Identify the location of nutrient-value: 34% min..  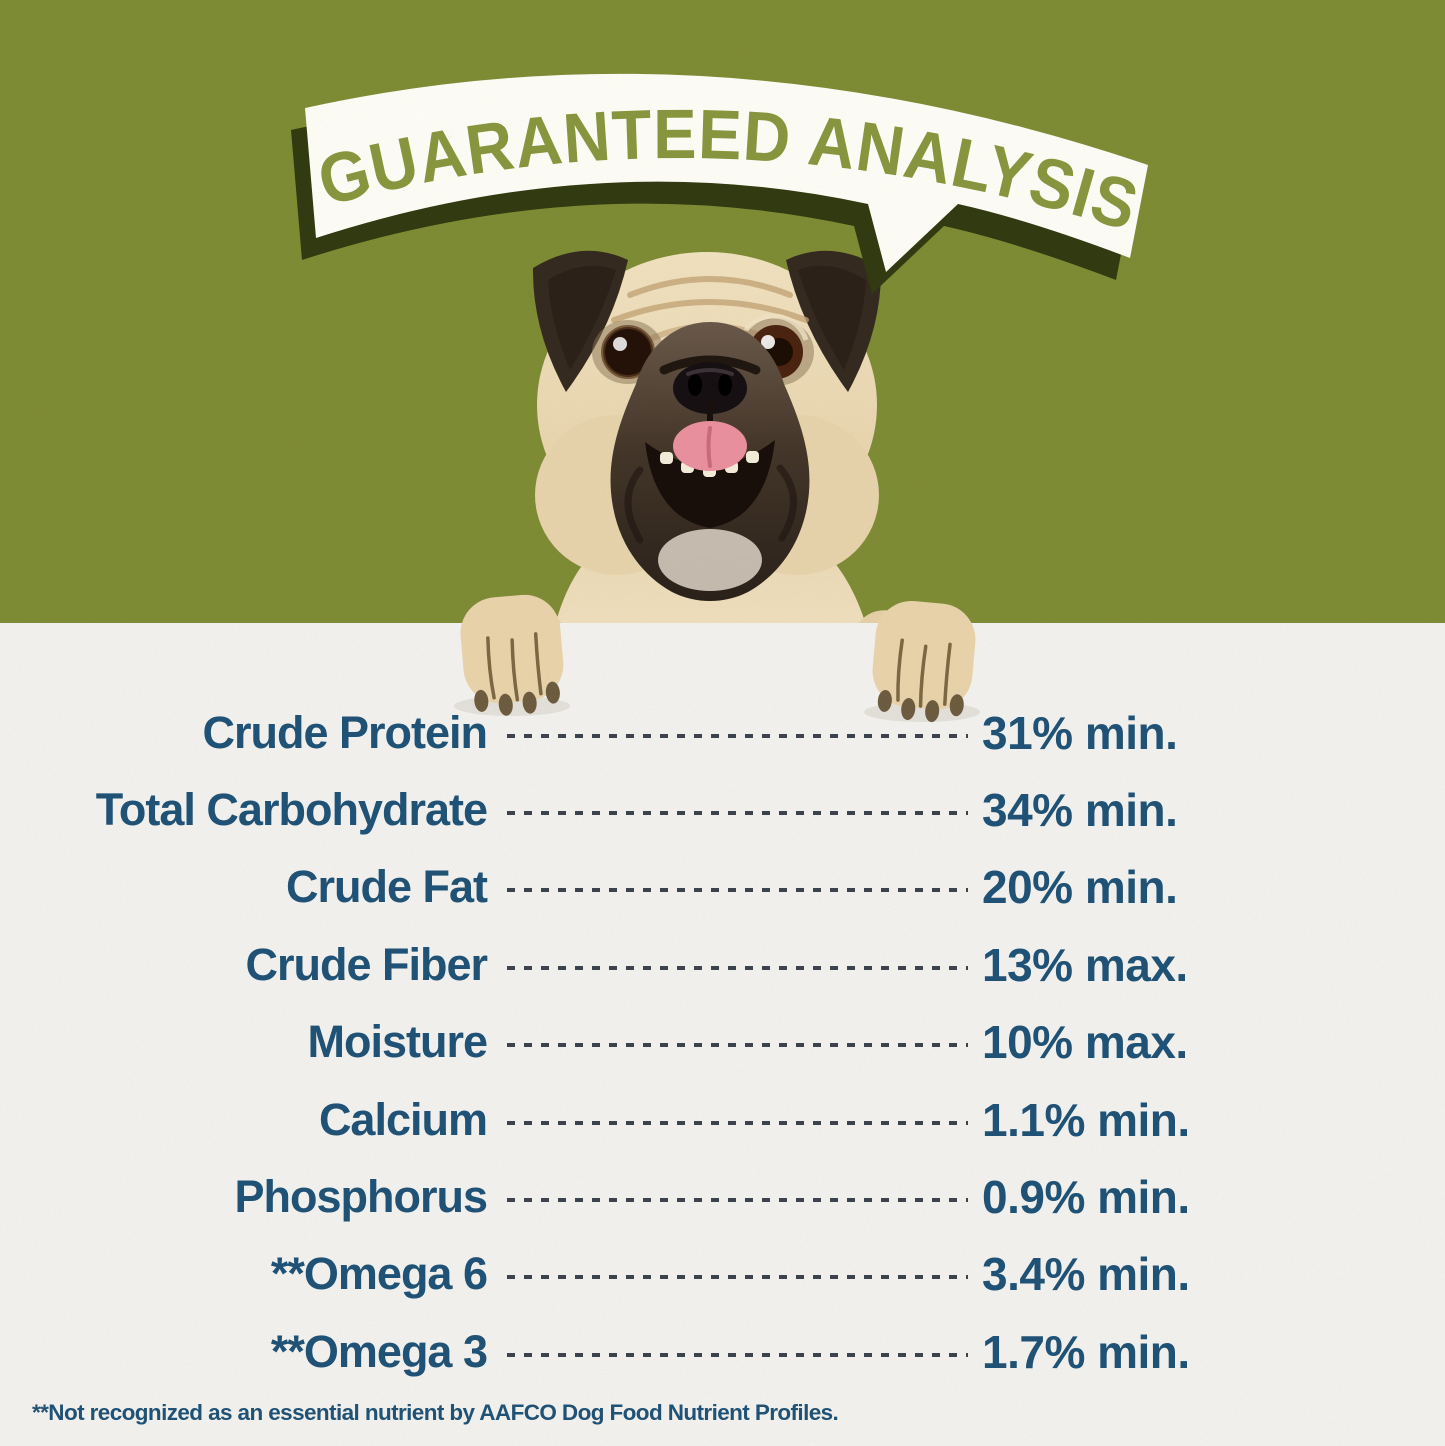
(1080, 810).